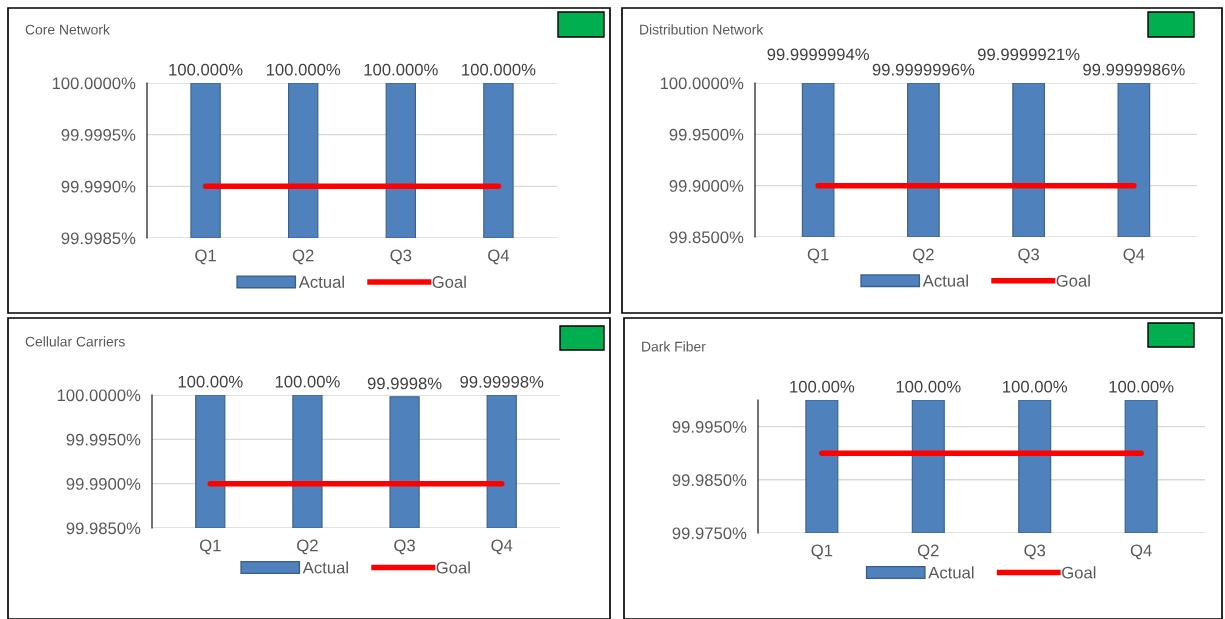 The width and height of the screenshot is (1225, 619). Describe the element at coordinates (103, 484) in the screenshot. I see `y-tick-label: 99.9900%` at that location.